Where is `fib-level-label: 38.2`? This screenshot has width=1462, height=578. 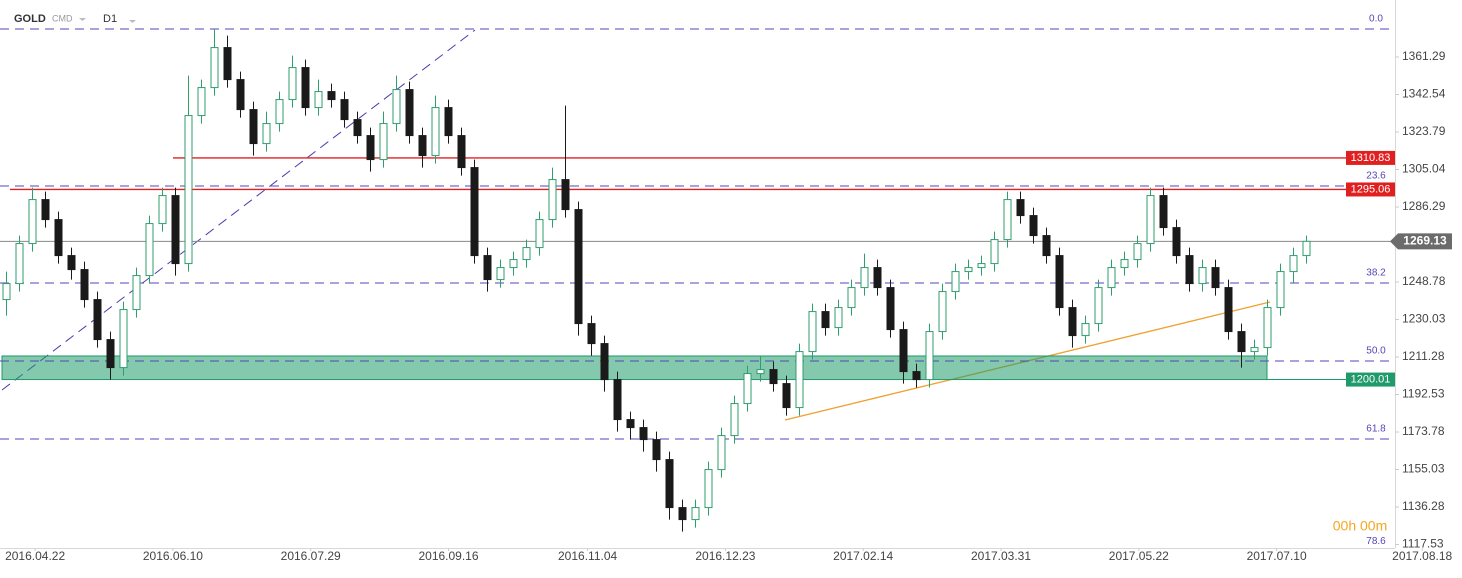 fib-level-label: 38.2 is located at coordinates (1376, 273).